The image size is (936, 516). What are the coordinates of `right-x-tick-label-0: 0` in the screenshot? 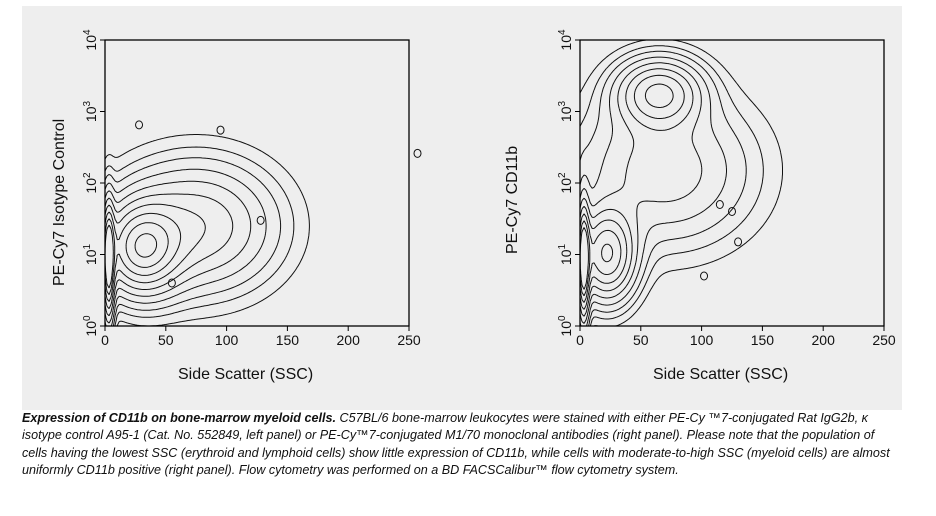 It's located at (580, 340).